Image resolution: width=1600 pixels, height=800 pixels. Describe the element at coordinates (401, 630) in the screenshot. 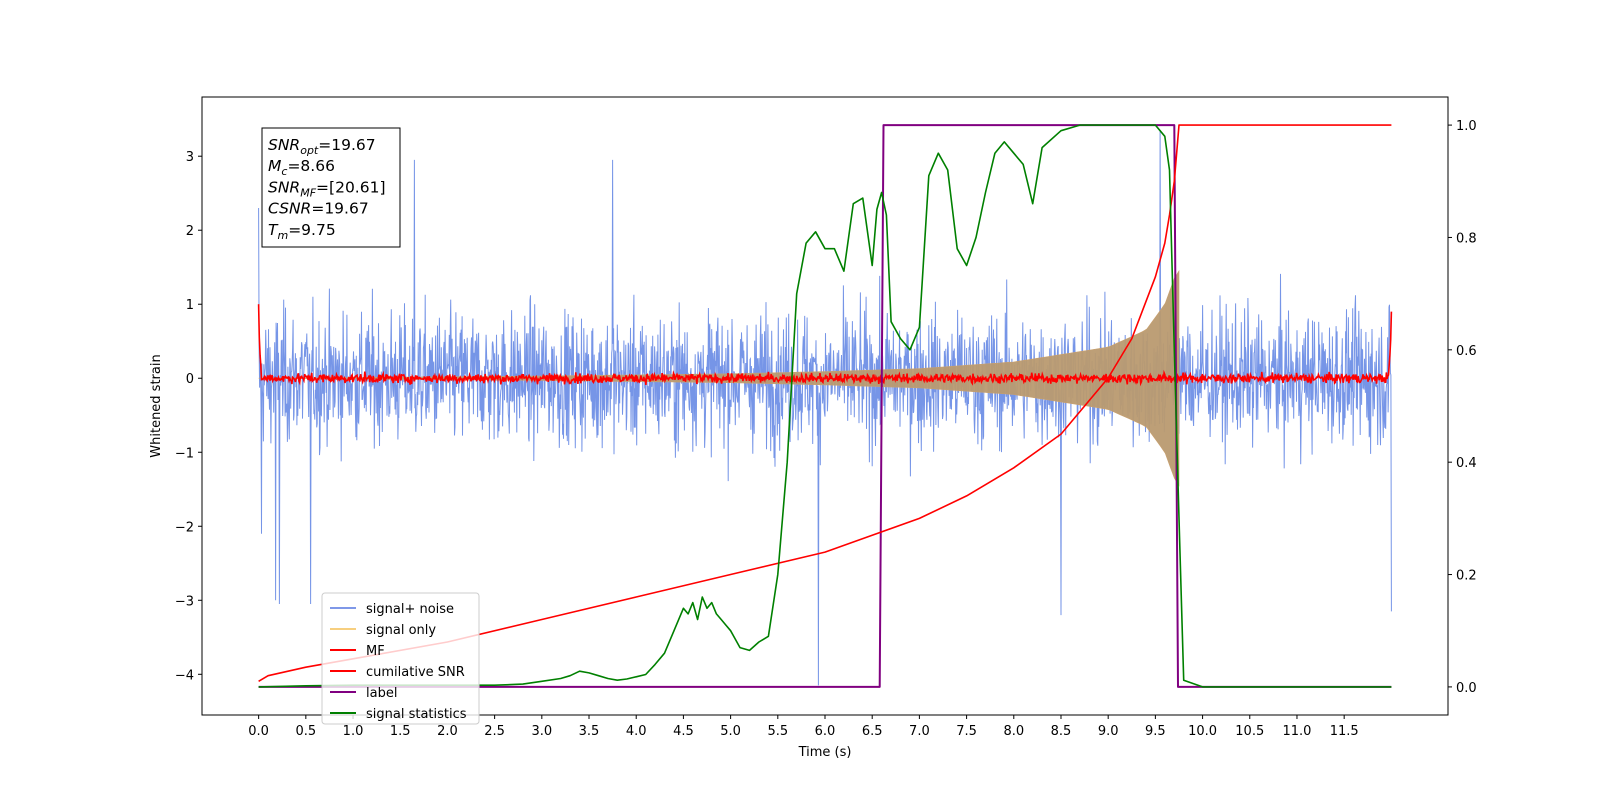

I see `legend-label: signal only` at that location.